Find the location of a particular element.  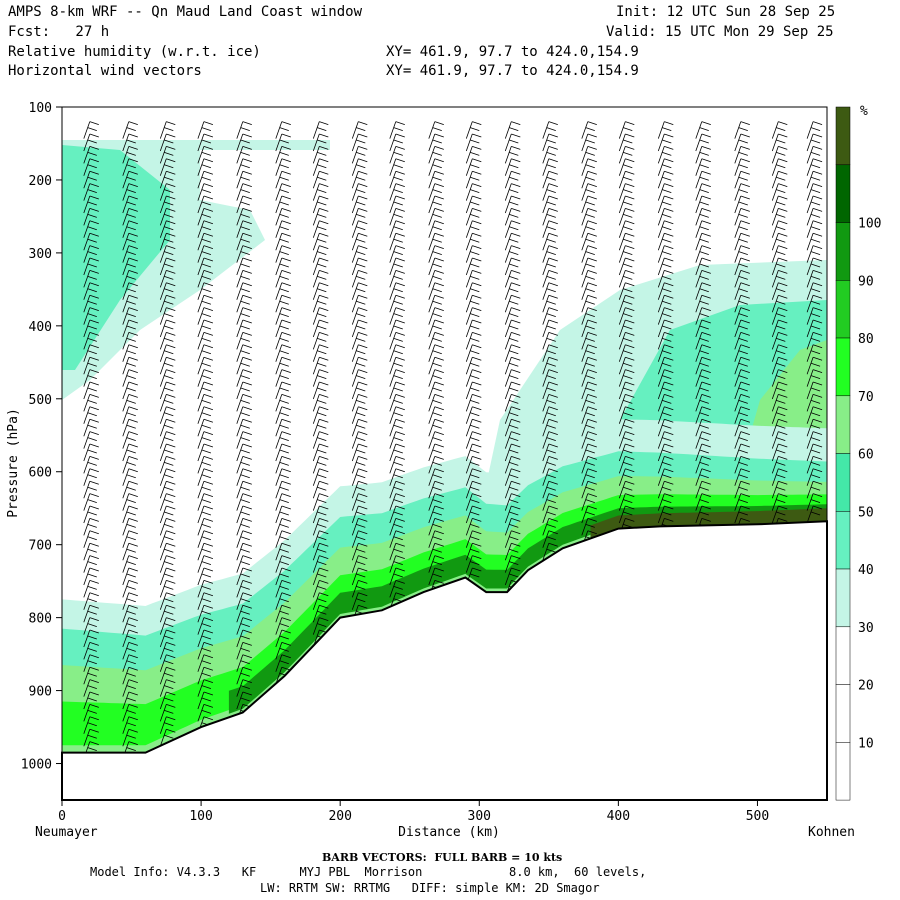

colorbar-label: 80 is located at coordinates (866, 339).